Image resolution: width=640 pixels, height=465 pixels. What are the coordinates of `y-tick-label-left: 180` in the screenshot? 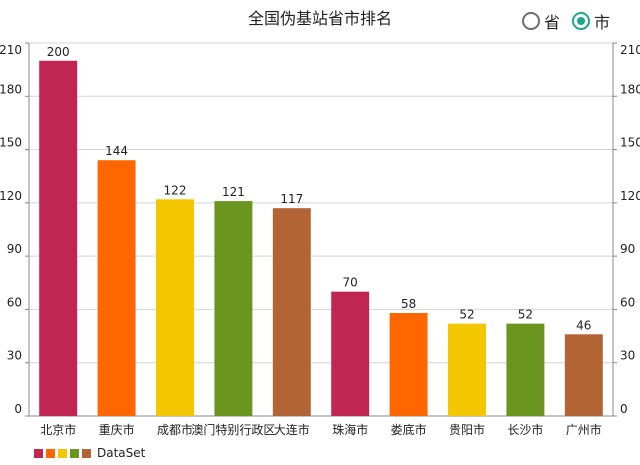 It's located at (11, 89).